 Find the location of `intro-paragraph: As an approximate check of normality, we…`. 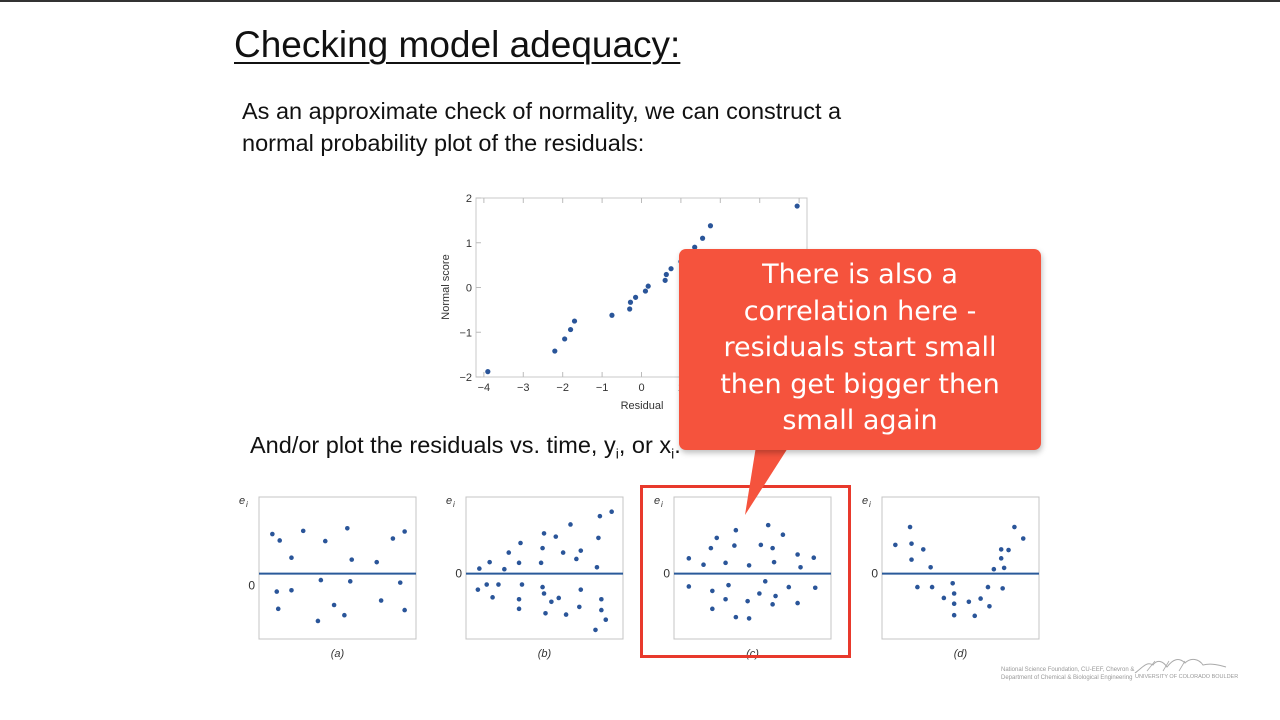

intro-paragraph: As an approximate check of normality, we… is located at coordinates (541, 127).